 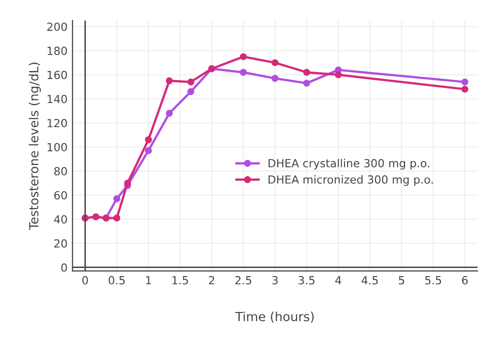 I want to click on x-tick-label: 4, so click(x=338, y=280).